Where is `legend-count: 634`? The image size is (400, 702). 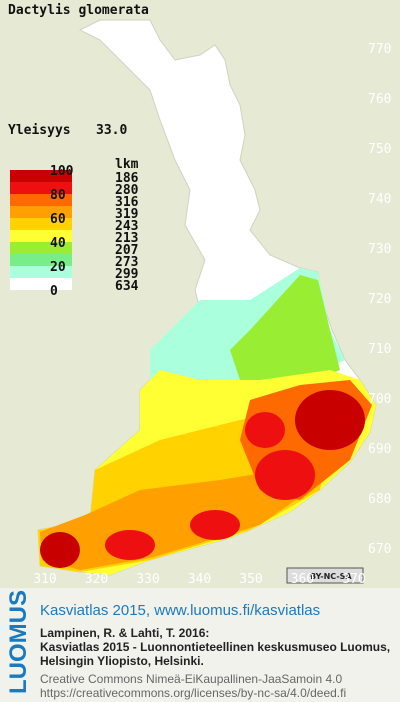 legend-count: 634 is located at coordinates (127, 286).